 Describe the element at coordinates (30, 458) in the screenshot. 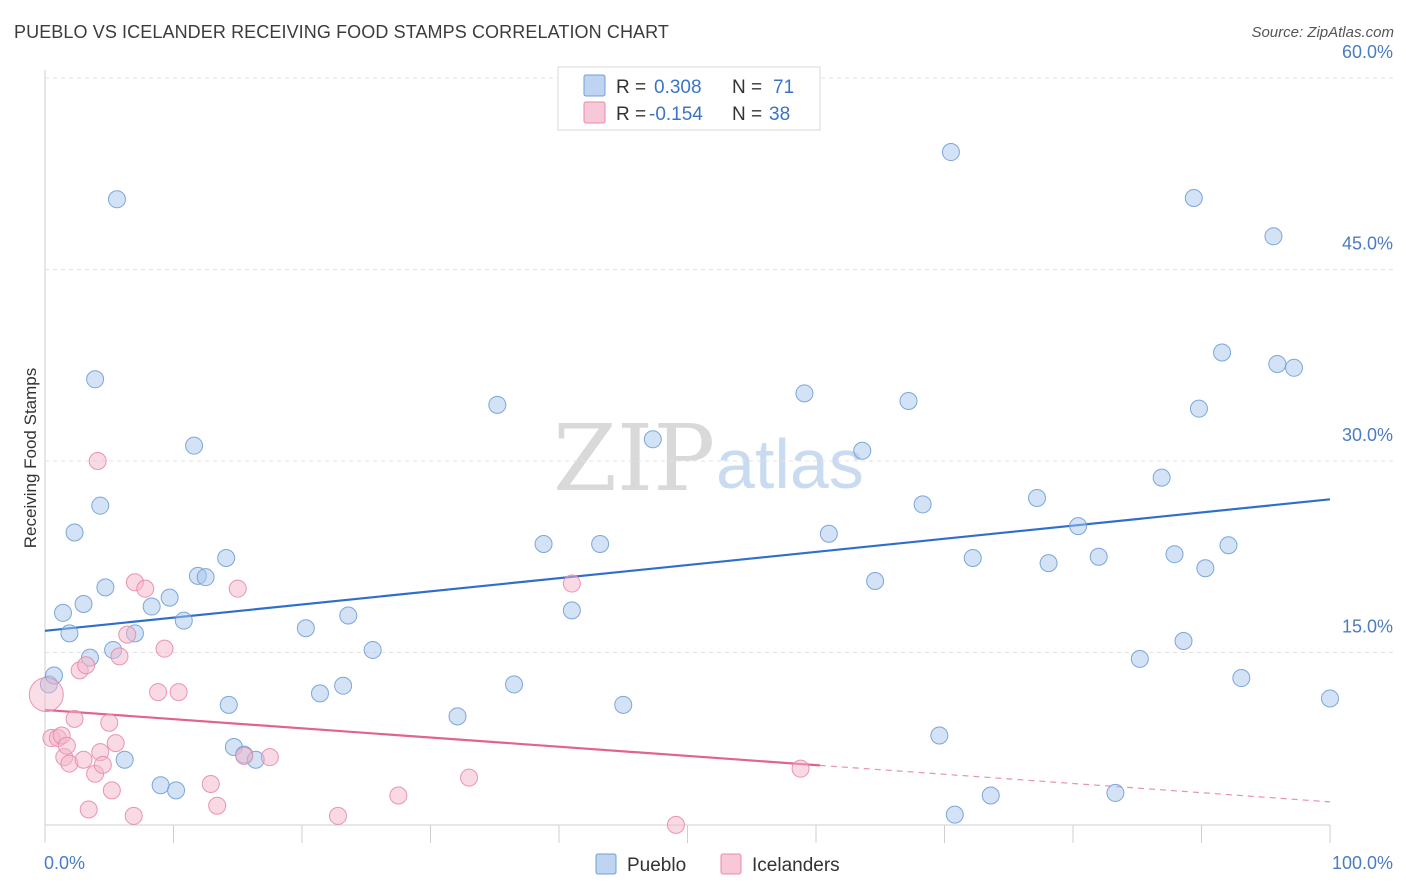

I see `y-axis-label: Receiving Food Stamps` at that location.